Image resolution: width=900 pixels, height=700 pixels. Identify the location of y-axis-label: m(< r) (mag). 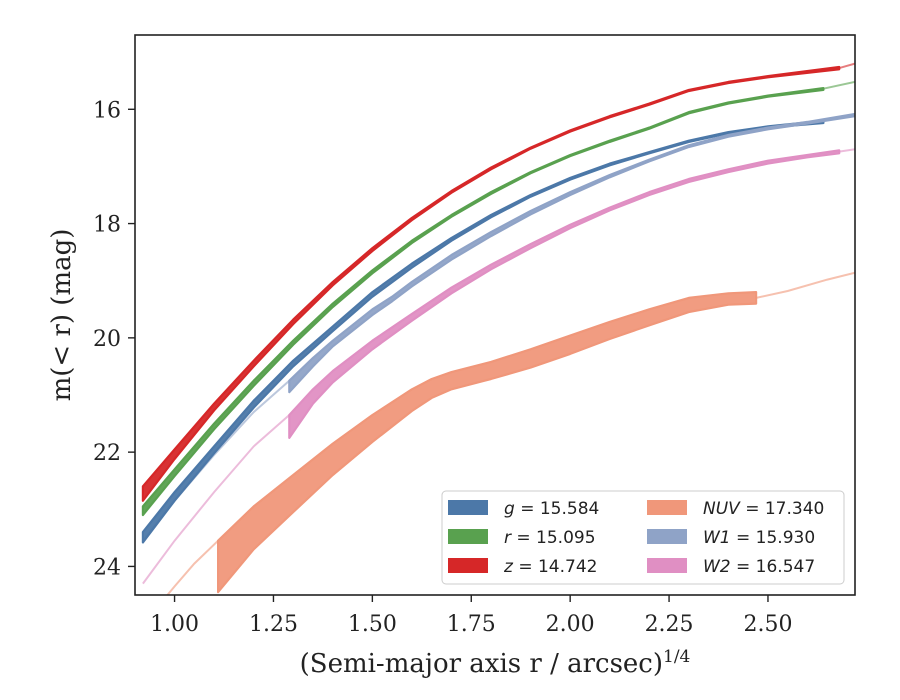
(62, 315).